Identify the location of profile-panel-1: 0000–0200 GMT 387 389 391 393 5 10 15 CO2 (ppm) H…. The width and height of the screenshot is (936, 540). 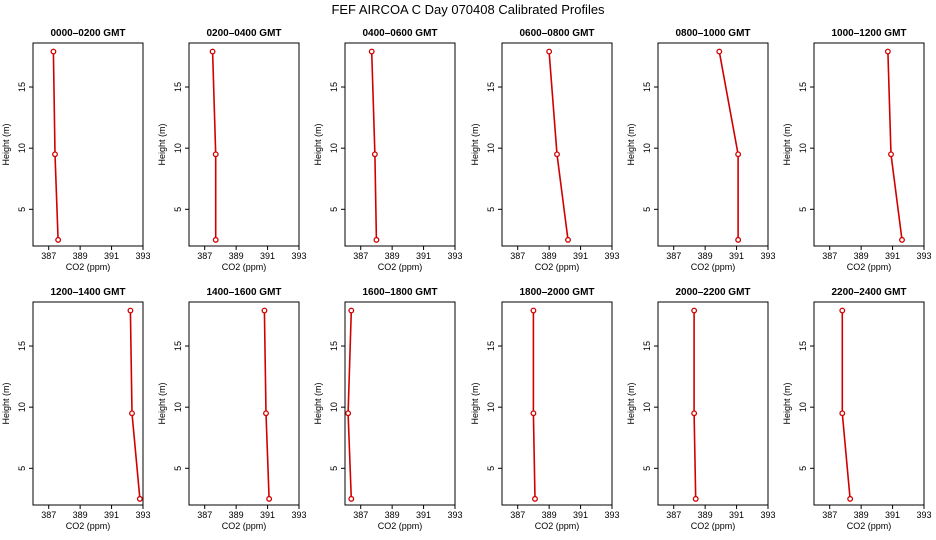
(76, 150).